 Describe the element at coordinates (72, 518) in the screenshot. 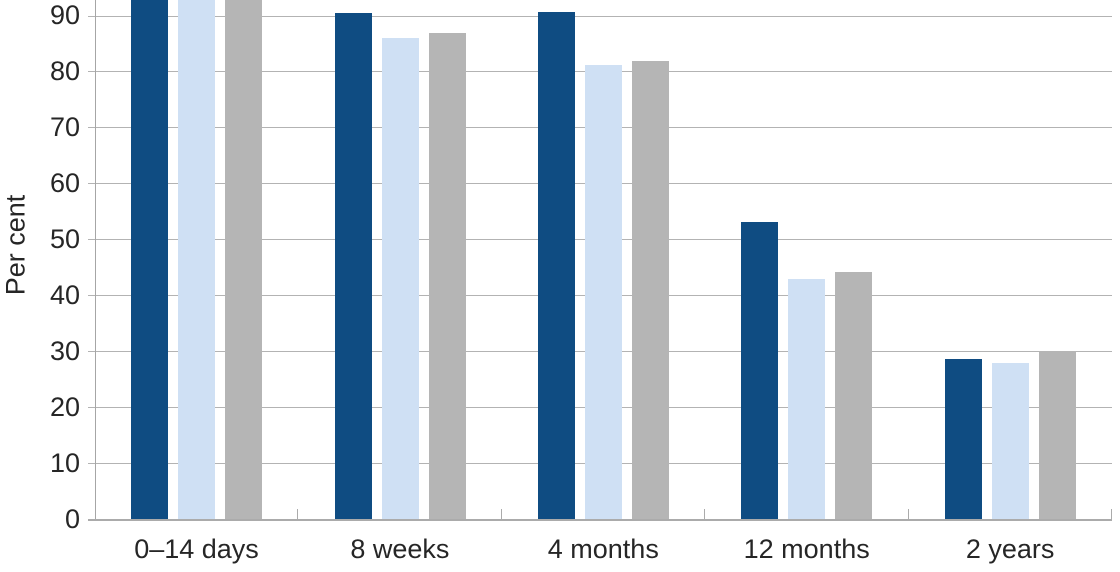

I see `y-tick-label-0: 0` at that location.